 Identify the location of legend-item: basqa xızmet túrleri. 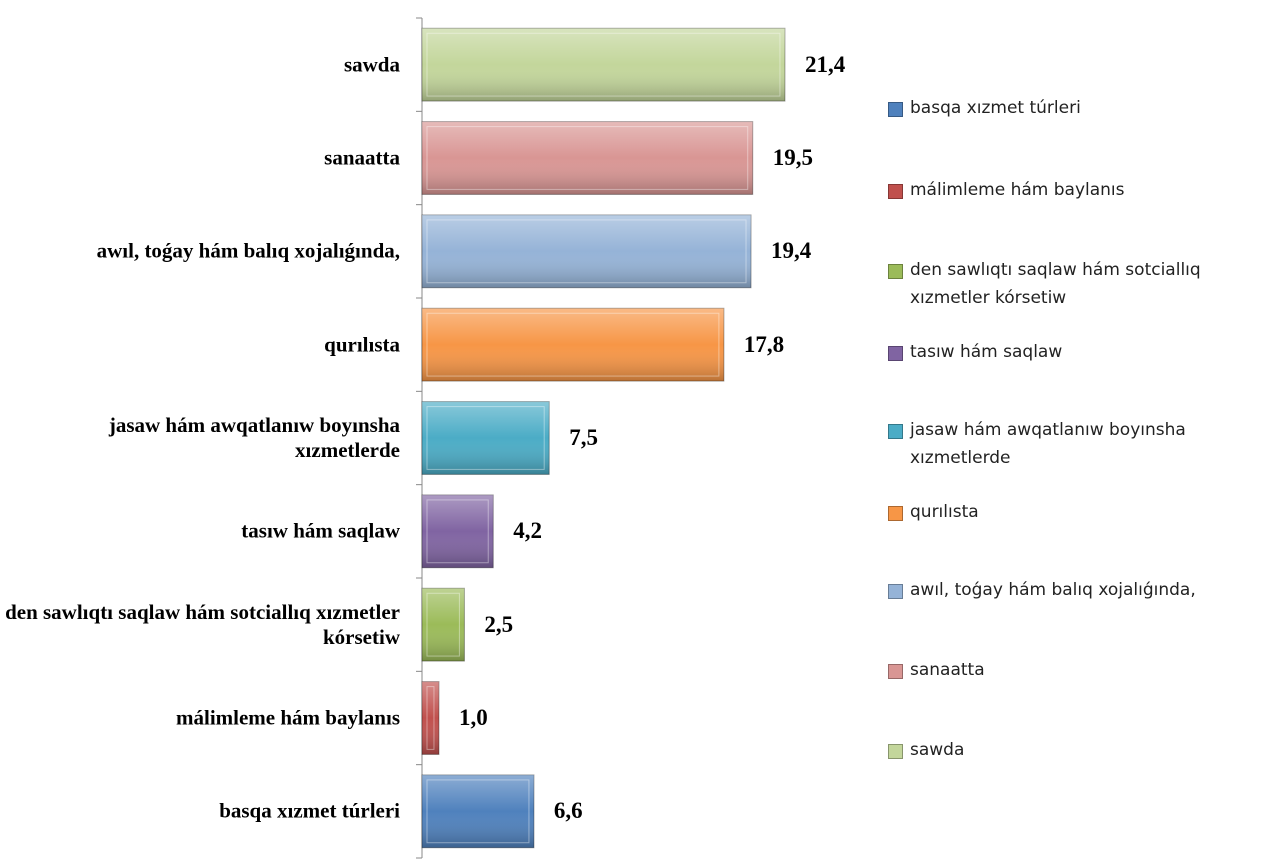
(1080, 108).